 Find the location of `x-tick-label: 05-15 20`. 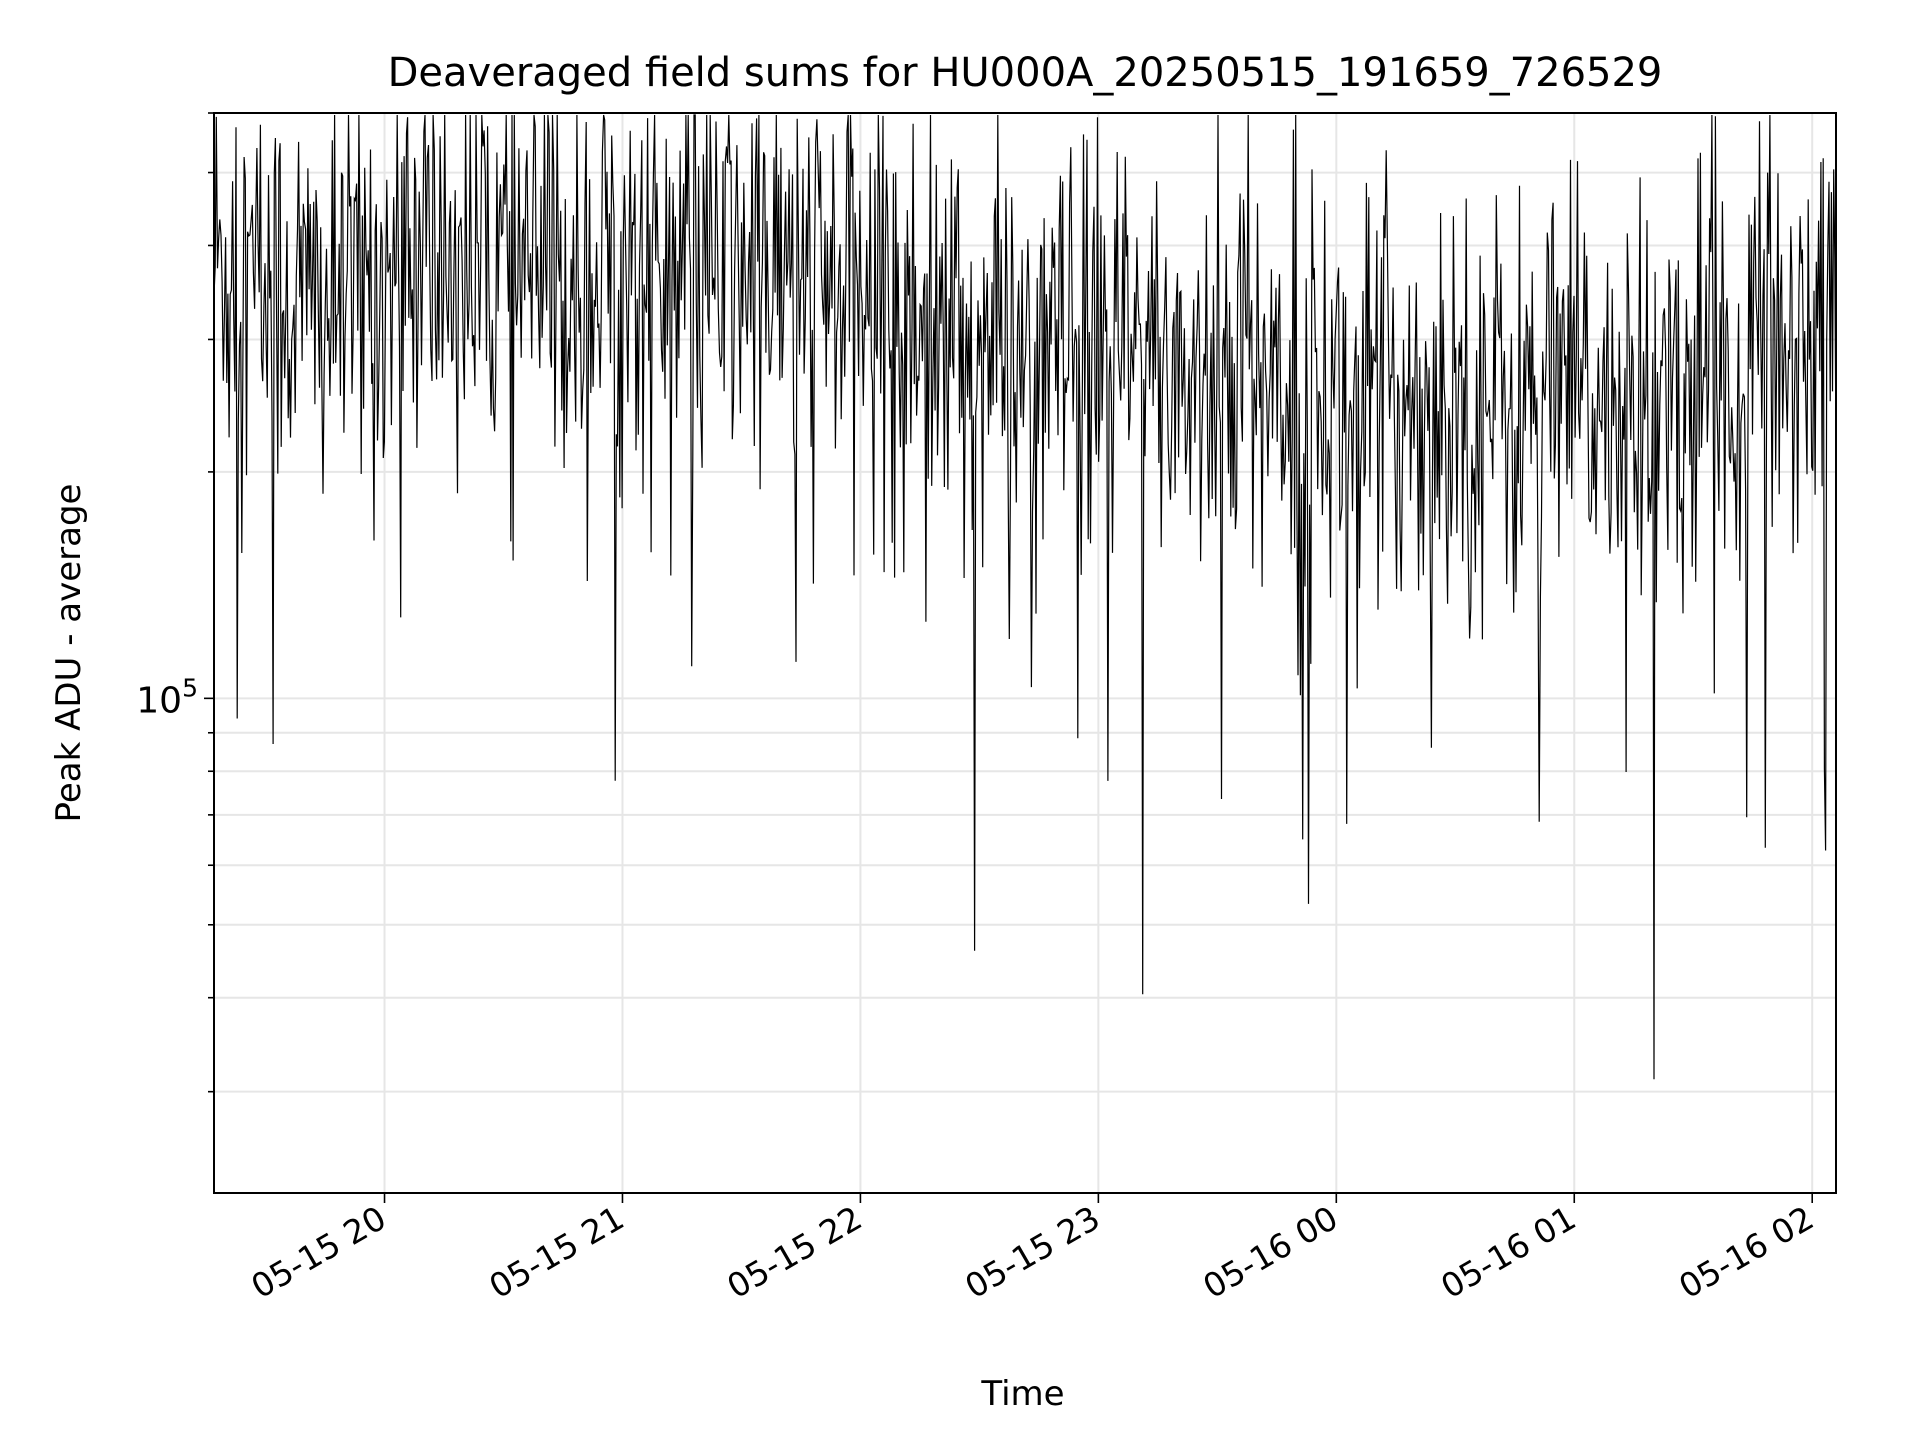

x-tick-label: 05-15 20 is located at coordinates (319, 1252).